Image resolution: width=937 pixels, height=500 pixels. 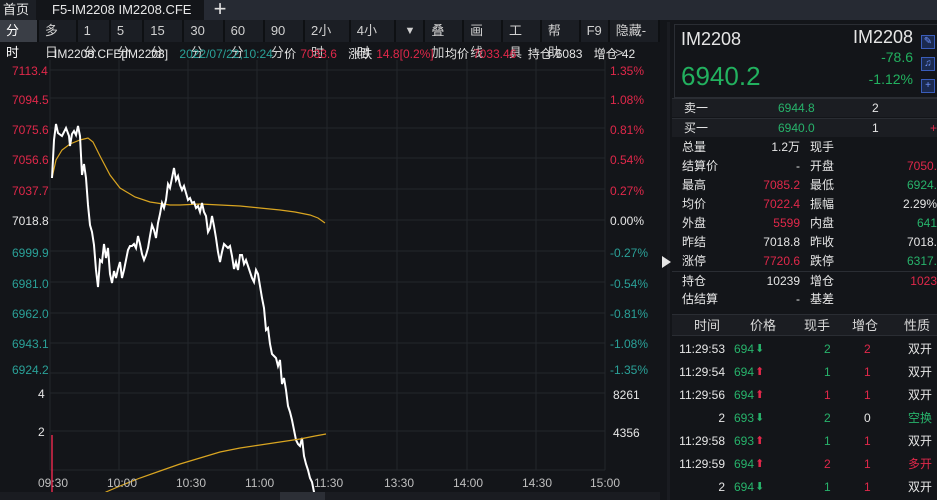 What do you see at coordinates (696, 108) in the screenshot?
I see `ask-label: 卖一` at bounding box center [696, 108].